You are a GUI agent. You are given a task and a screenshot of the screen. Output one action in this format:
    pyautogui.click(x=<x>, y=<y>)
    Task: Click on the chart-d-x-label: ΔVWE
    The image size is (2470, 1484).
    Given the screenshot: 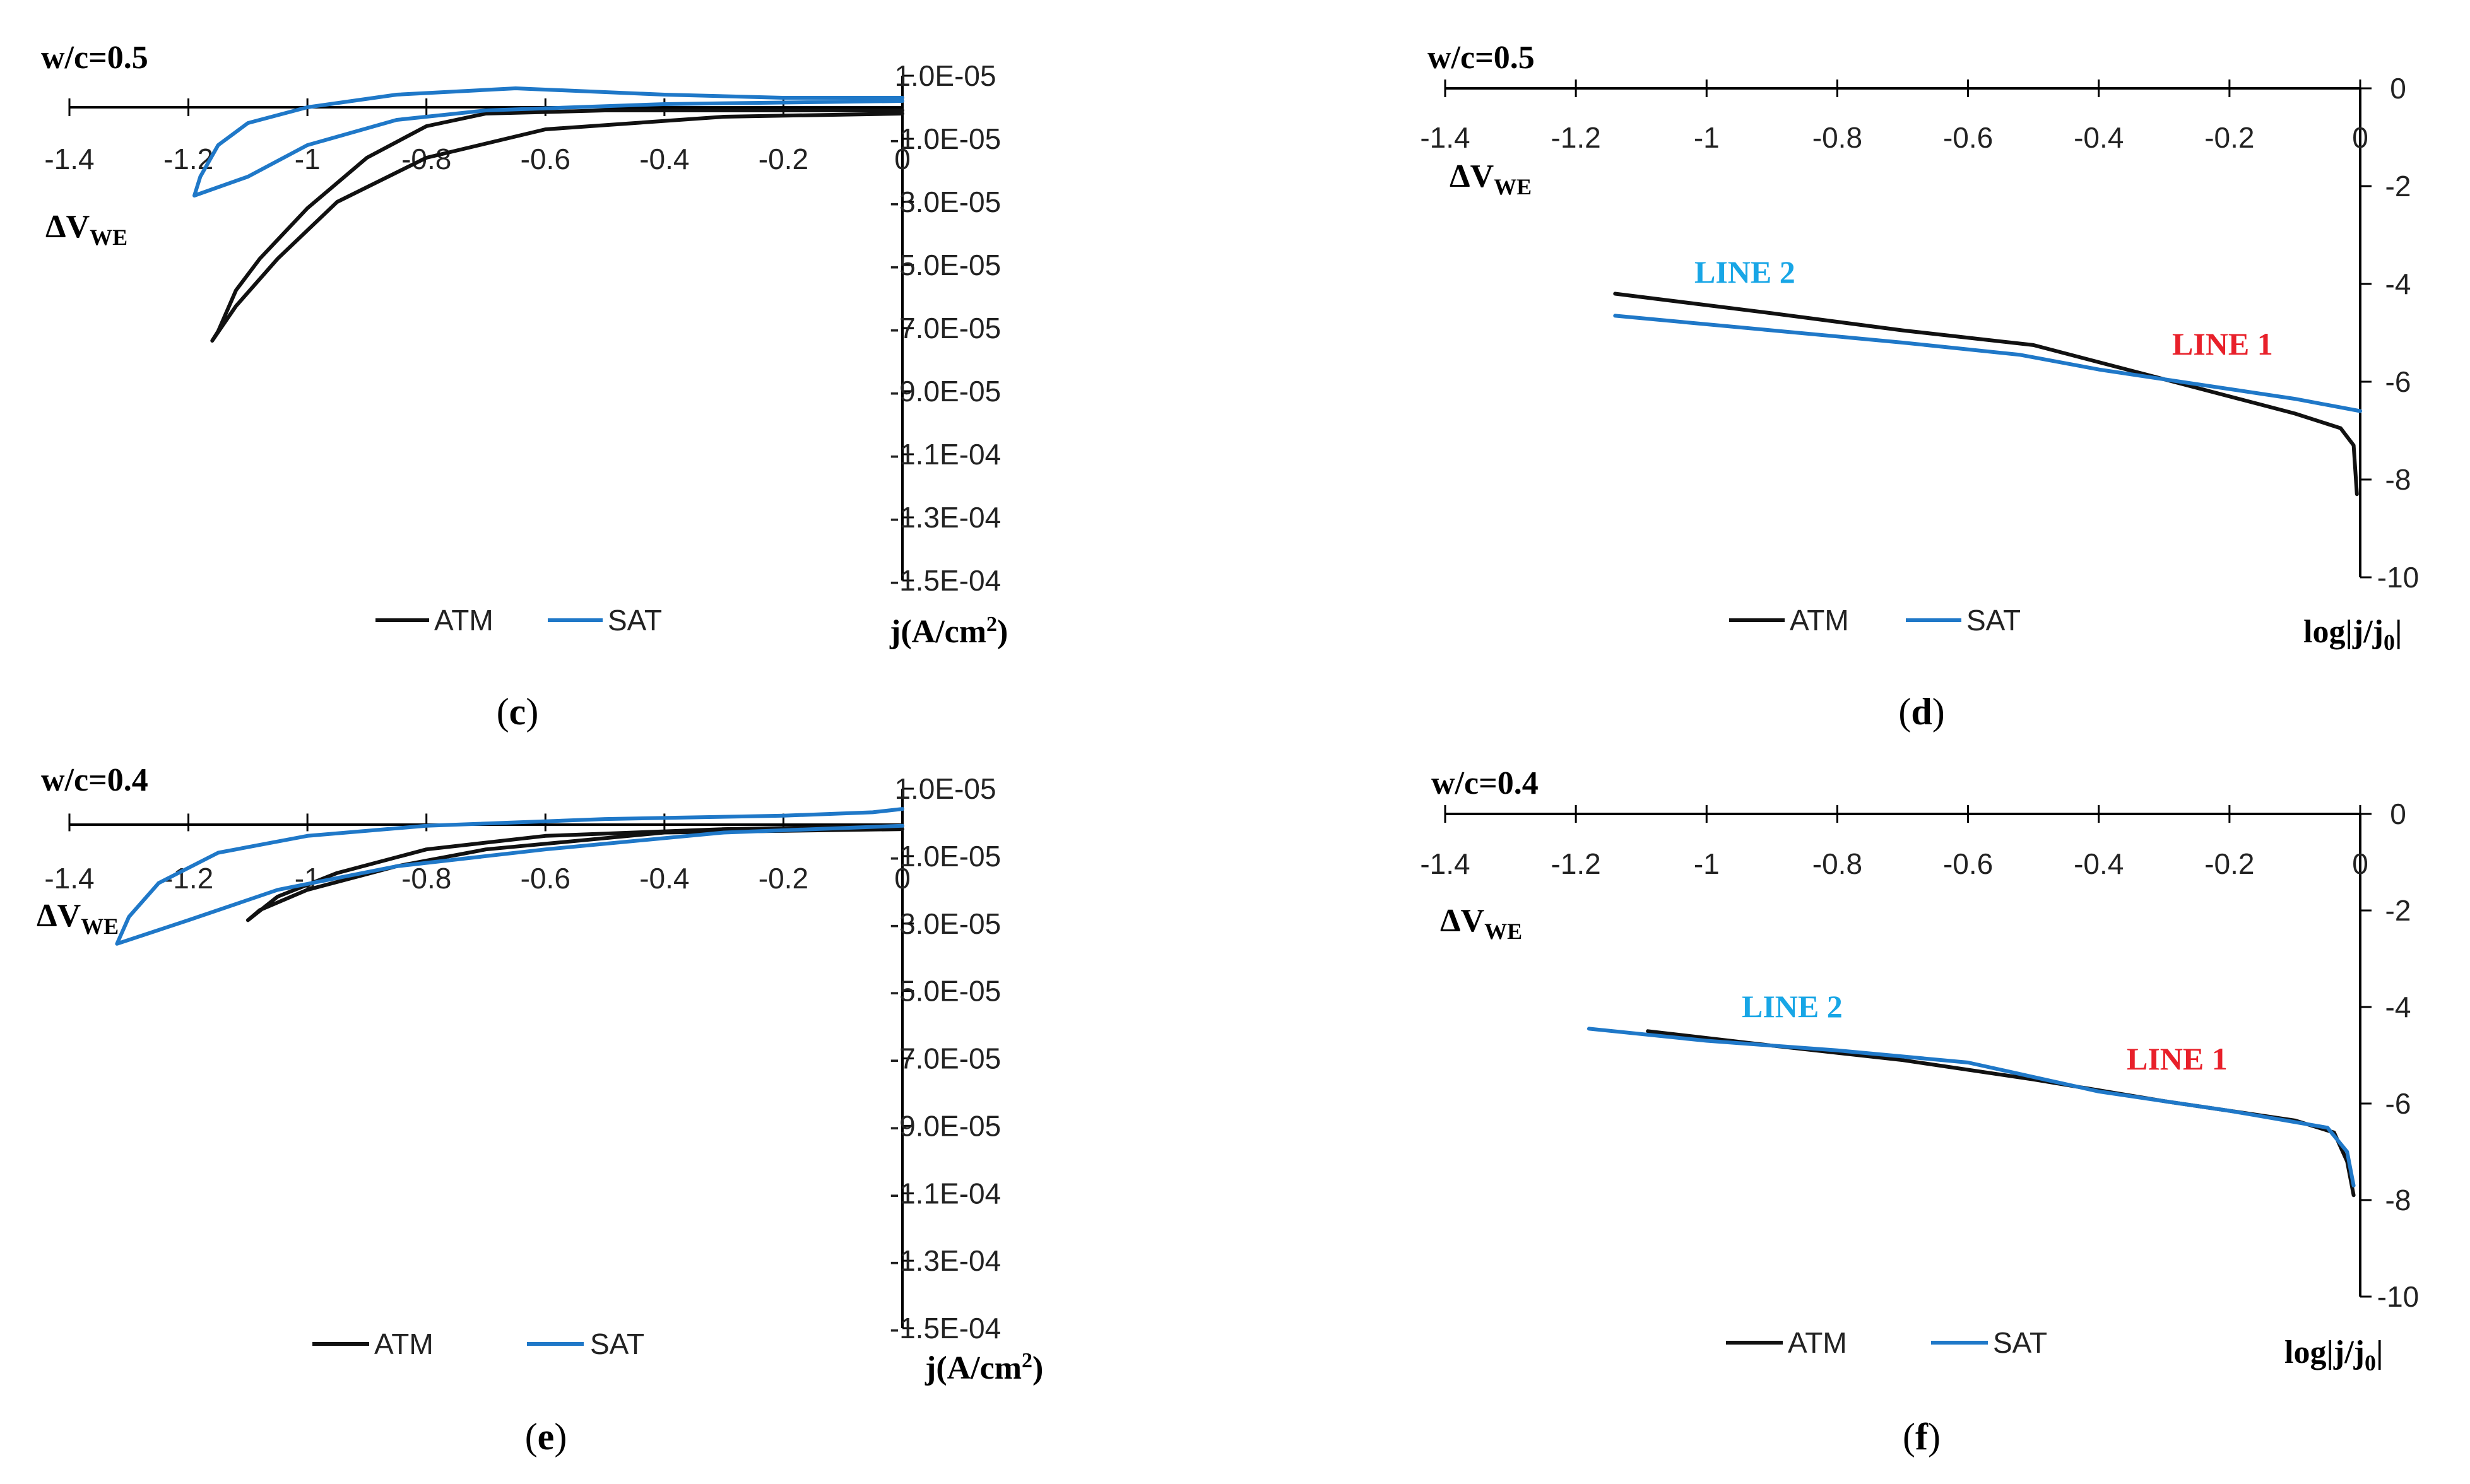 What is the action you would take?
    pyautogui.click(x=1491, y=178)
    